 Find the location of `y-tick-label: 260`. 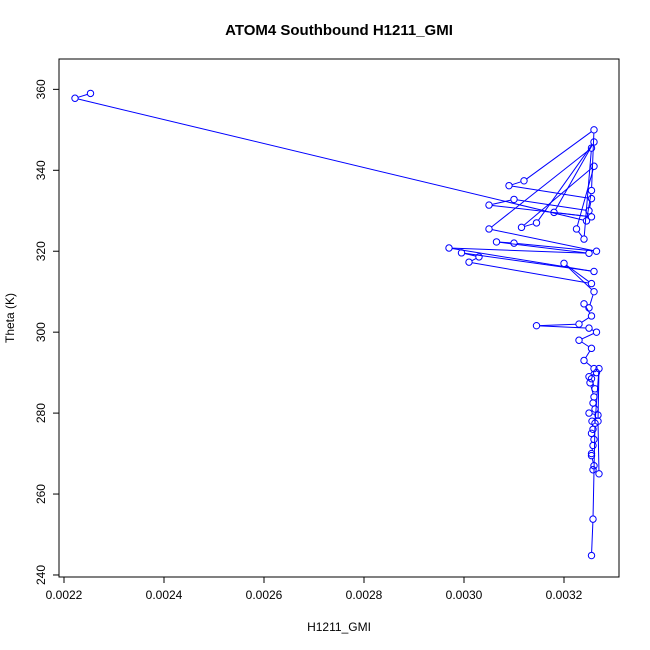

y-tick-label: 260 is located at coordinates (41, 494).